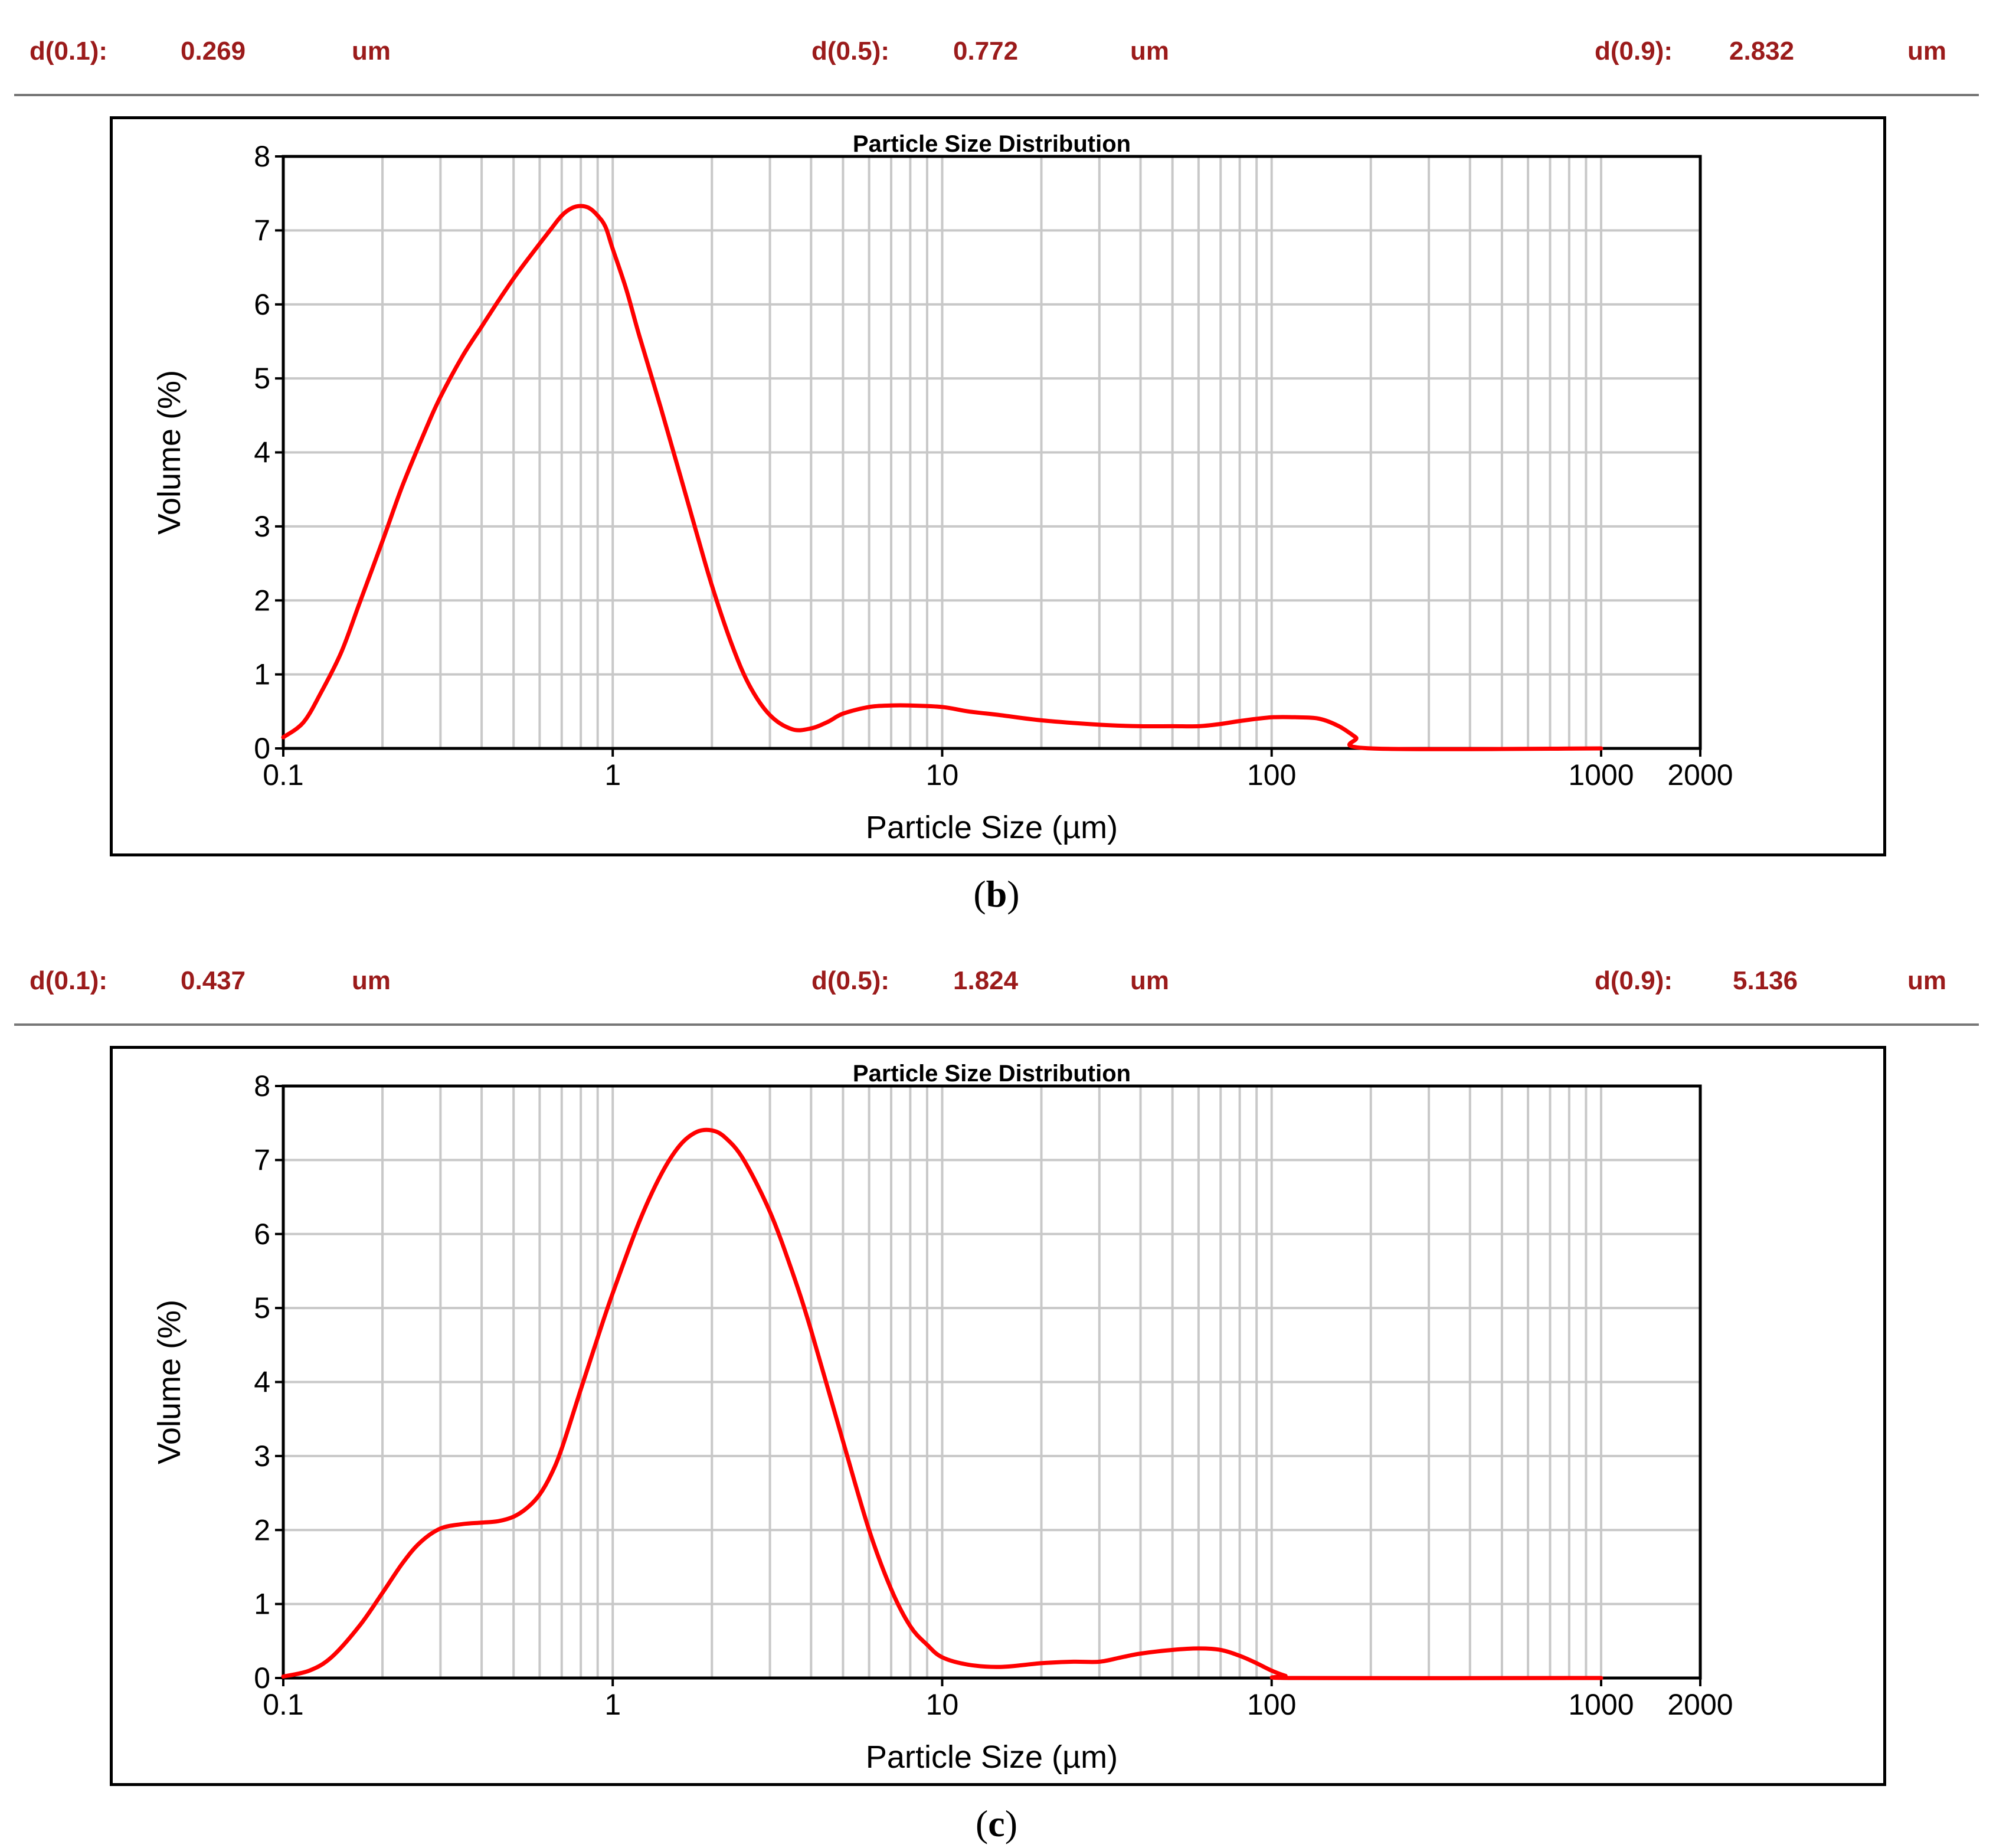 The height and width of the screenshot is (1848, 1993). Describe the element at coordinates (262, 526) in the screenshot. I see `y-tick-label: 3` at that location.